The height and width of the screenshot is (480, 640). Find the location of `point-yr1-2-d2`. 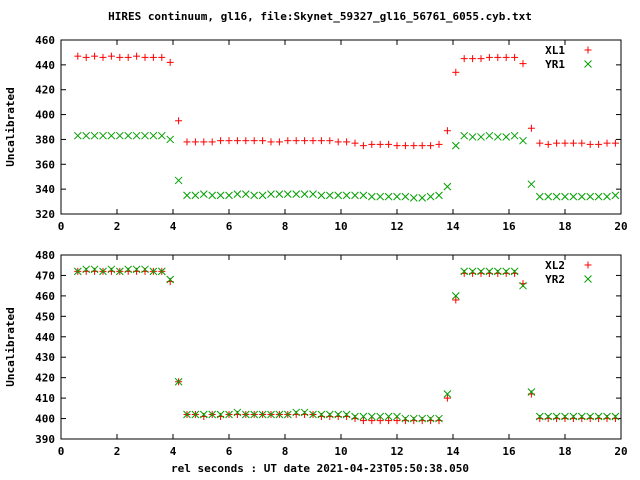

point-yr1-2-d2 is located at coordinates (94, 135).